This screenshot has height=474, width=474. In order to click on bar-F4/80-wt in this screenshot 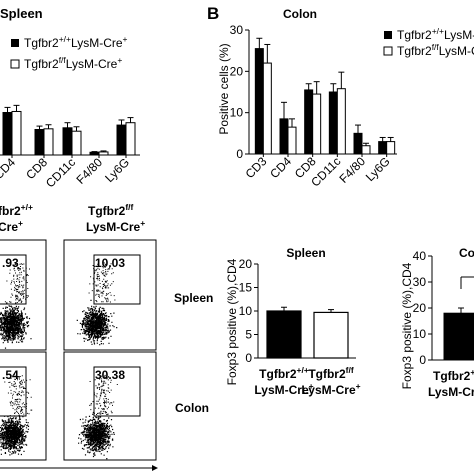, I will do `click(358, 143)`.